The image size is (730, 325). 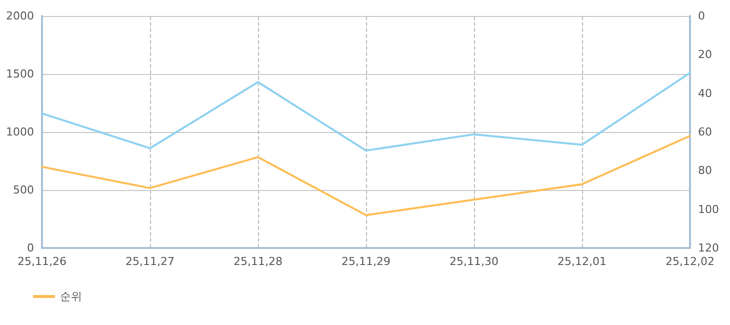 What do you see at coordinates (474, 261) in the screenshot?
I see `x-tick-label: 25,11,30` at bounding box center [474, 261].